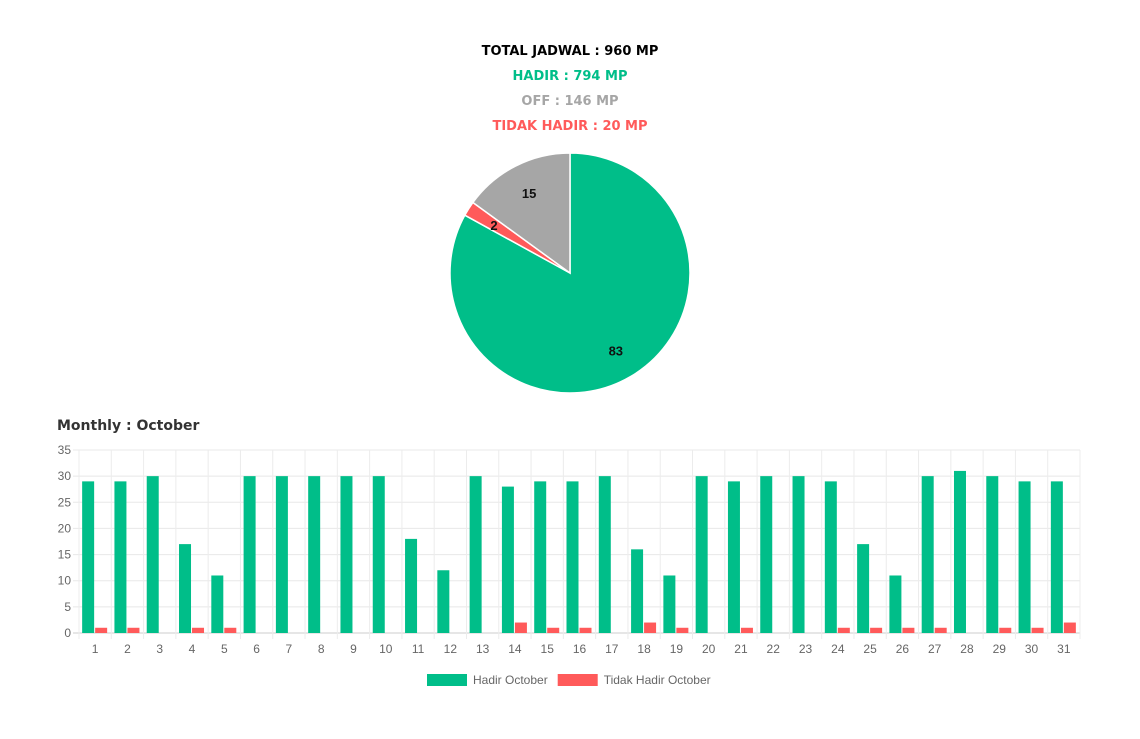 The image size is (1140, 739). Describe the element at coordinates (493, 225) in the screenshot. I see `pie-data-label: 2` at that location.